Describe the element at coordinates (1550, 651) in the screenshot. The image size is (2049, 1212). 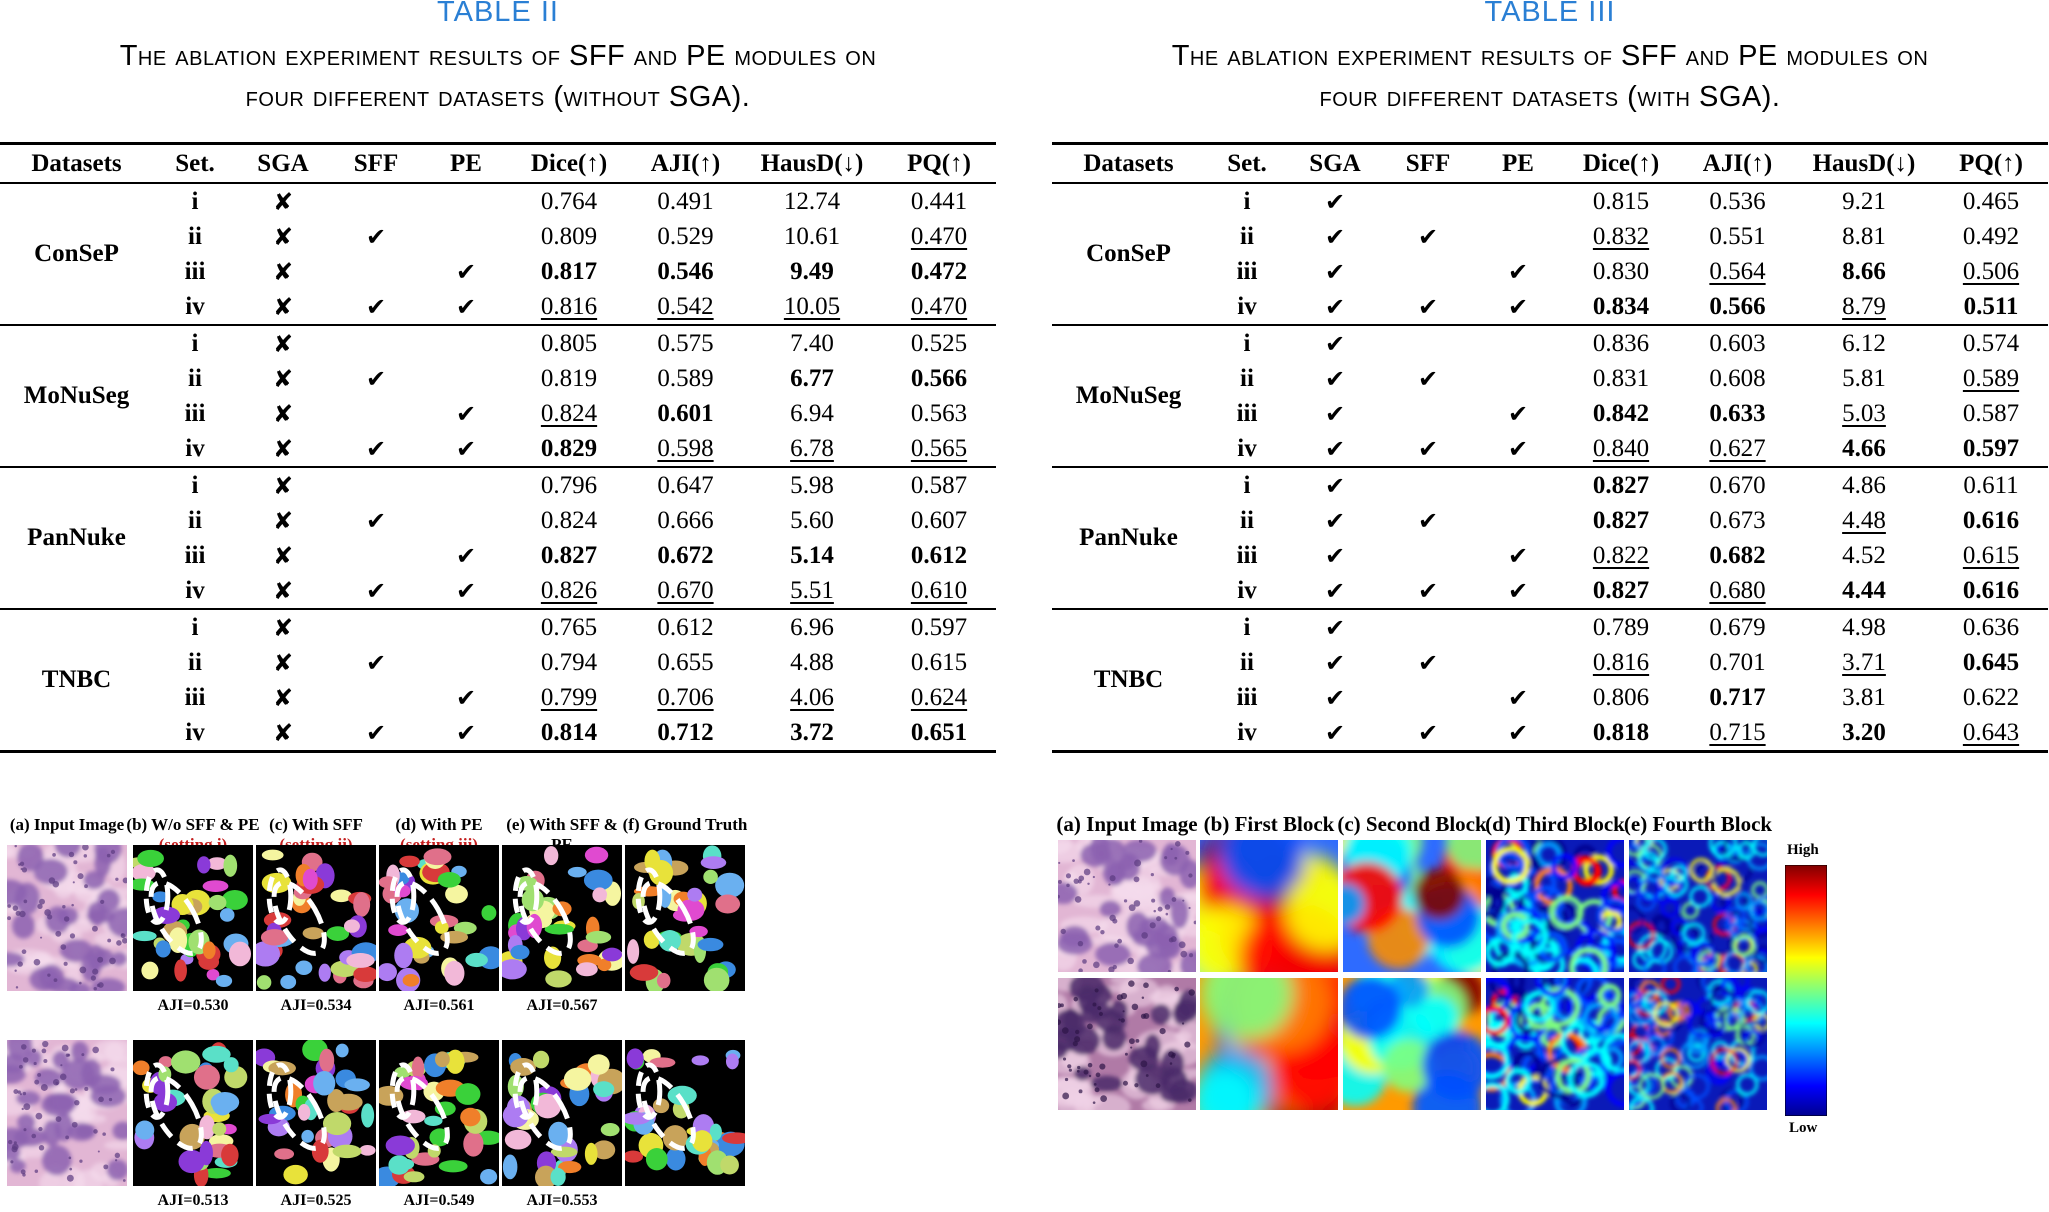
I see `table-row: TNBC i ✔ 0.789 0.679 4.98 0.636` at that location.